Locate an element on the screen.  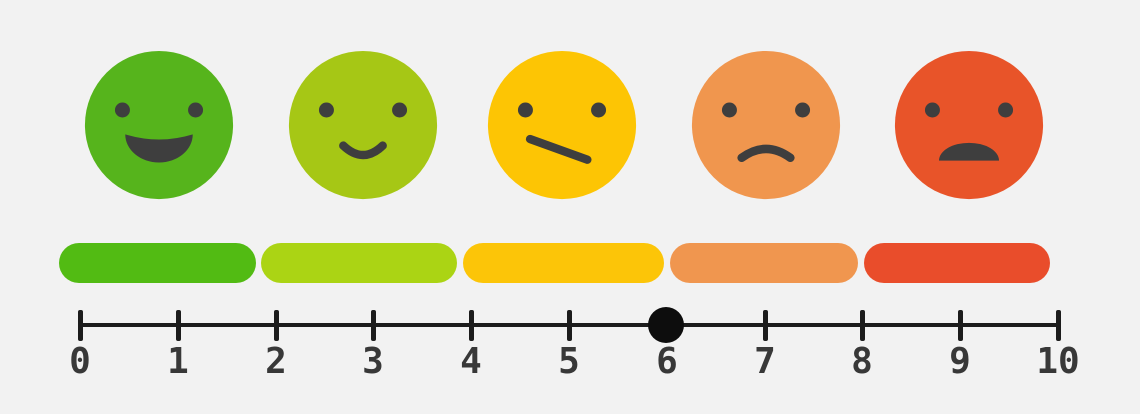
segment-happy is located at coordinates (359, 263).